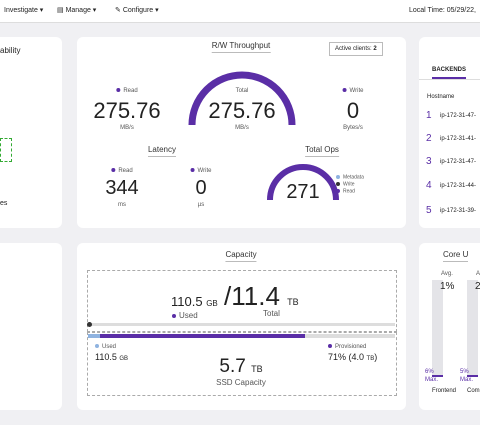  I want to click on nav-label: Investigate, so click(21, 10).